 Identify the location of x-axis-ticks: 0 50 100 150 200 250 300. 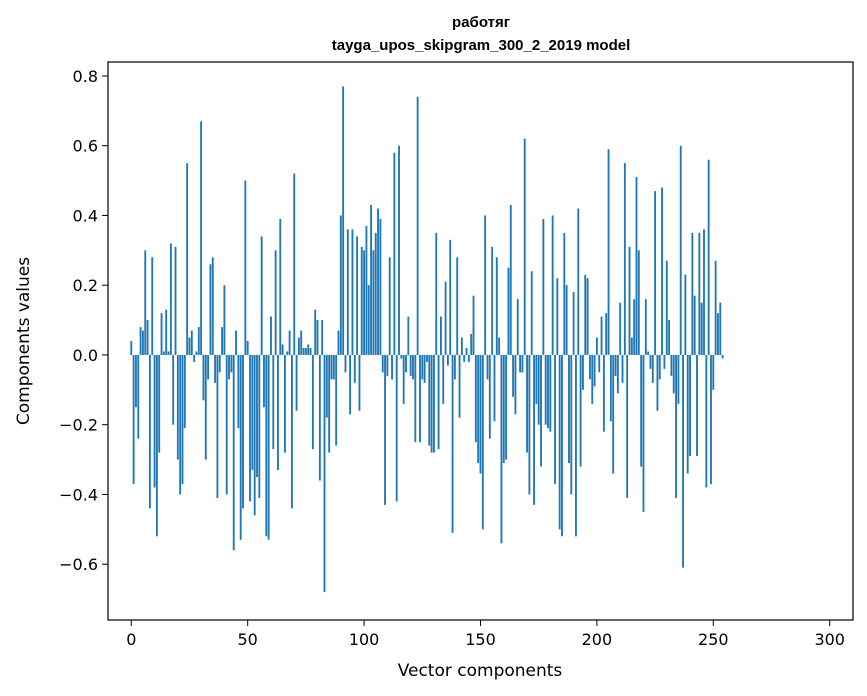
(485, 634).